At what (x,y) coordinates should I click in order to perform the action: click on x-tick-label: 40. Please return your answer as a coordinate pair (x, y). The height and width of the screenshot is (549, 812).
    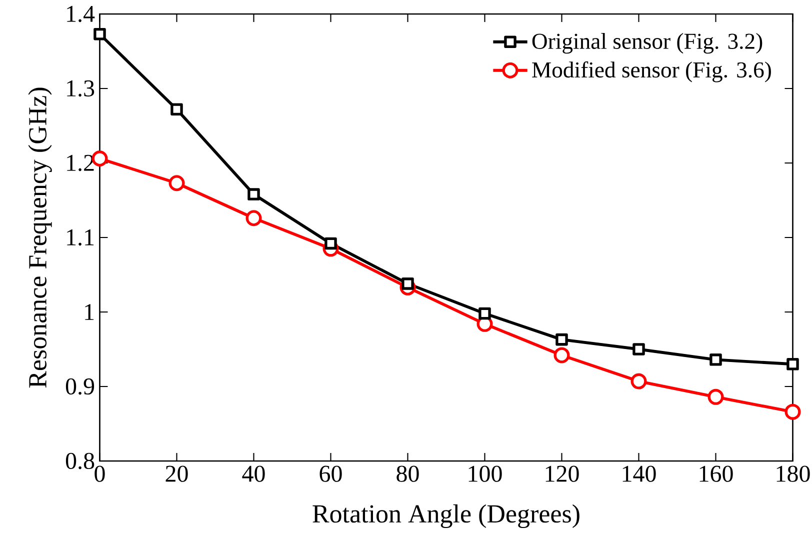
    Looking at the image, I should click on (253, 474).